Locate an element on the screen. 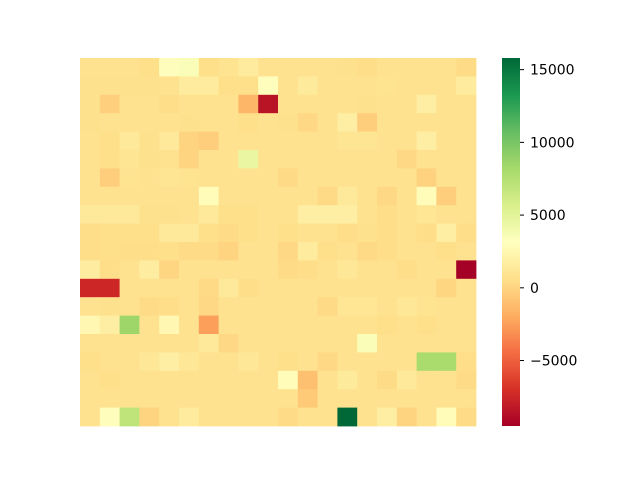 The width and height of the screenshot is (640, 480). colorbar-ticks: 15000 10000 5000 0 −5000 is located at coordinates (548, 216).